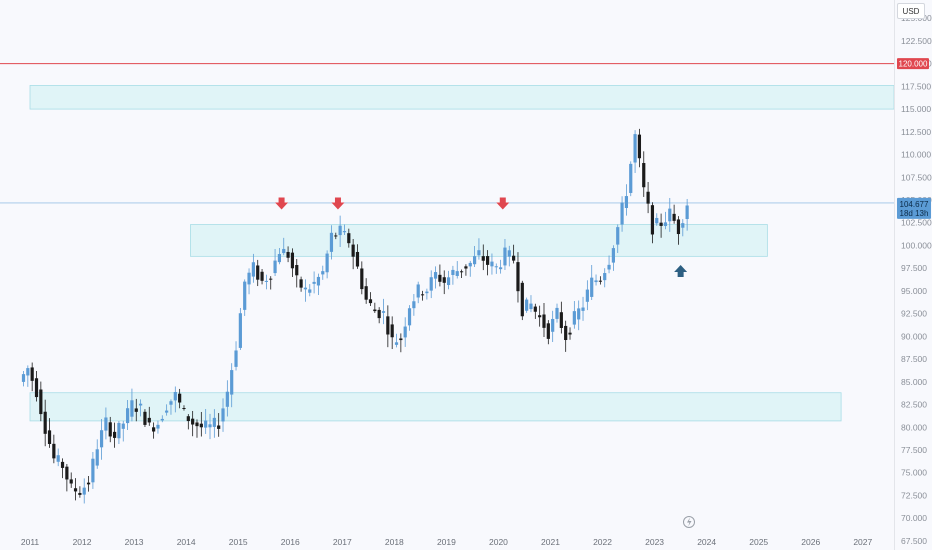 The height and width of the screenshot is (550, 932). Describe the element at coordinates (916, 41) in the screenshot. I see `y-tick-label: 122.500` at that location.